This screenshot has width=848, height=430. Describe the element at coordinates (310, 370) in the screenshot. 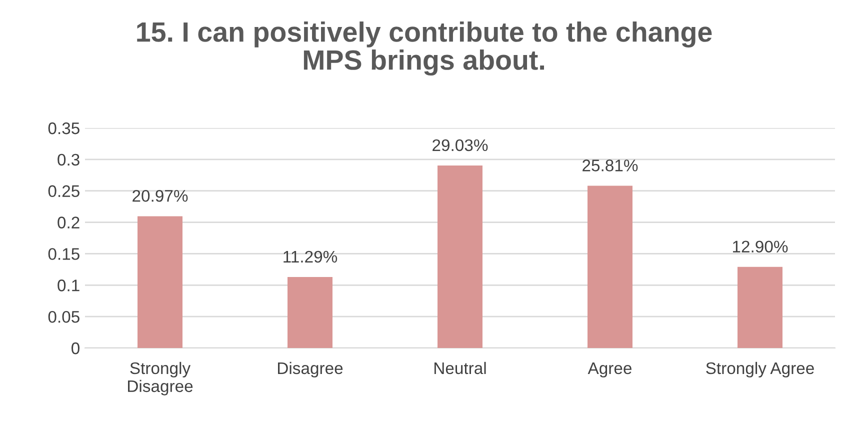

I see `x-tick-label: Disagree` at that location.